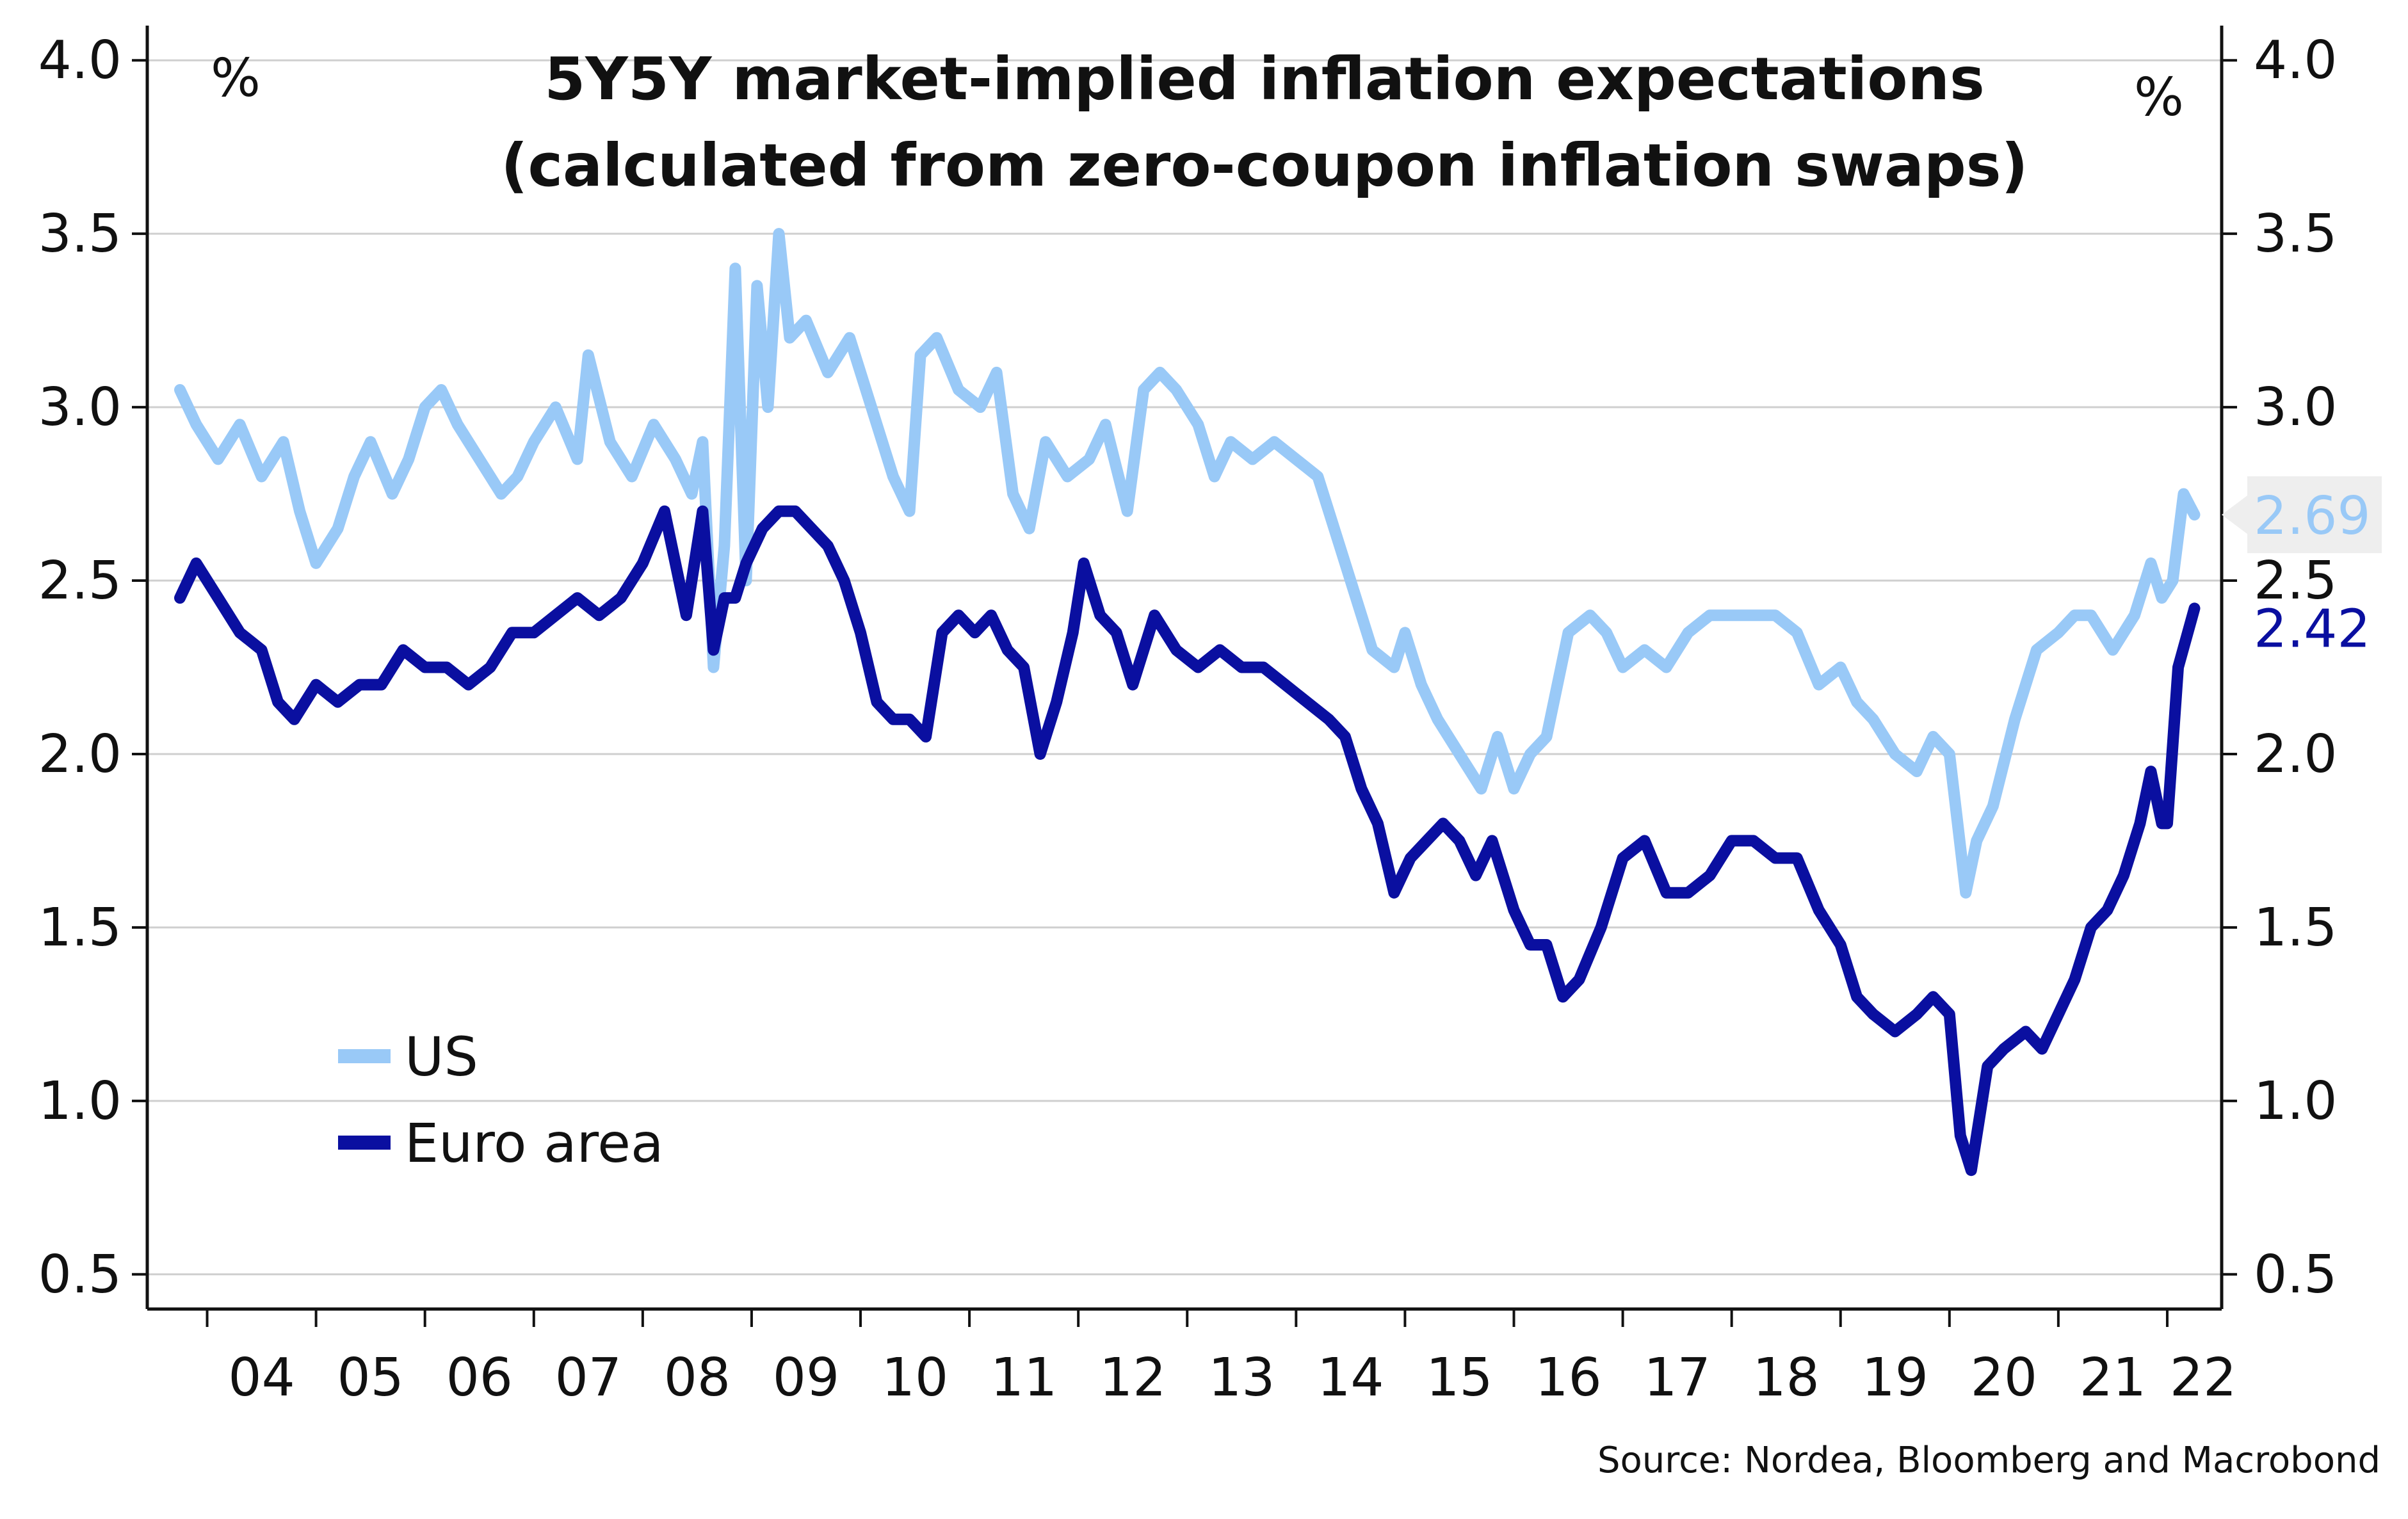 This screenshot has height=1519, width=2408. Describe the element at coordinates (1988, 1461) in the screenshot. I see `source-note: Source: Nordea, Bloomberg and Macrobond` at that location.